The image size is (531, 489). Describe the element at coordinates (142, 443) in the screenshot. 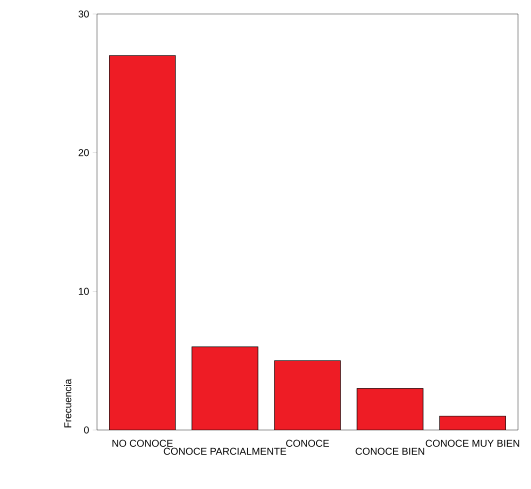

I see `x-tick-label: NO CONOCE` at that location.